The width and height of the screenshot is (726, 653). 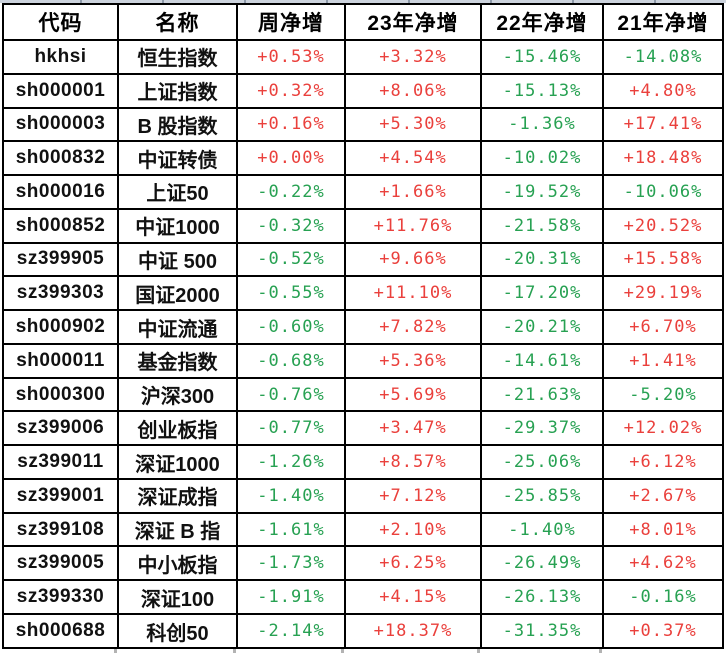 I want to click on column-header-y22: 22年净增, so click(x=542, y=22).